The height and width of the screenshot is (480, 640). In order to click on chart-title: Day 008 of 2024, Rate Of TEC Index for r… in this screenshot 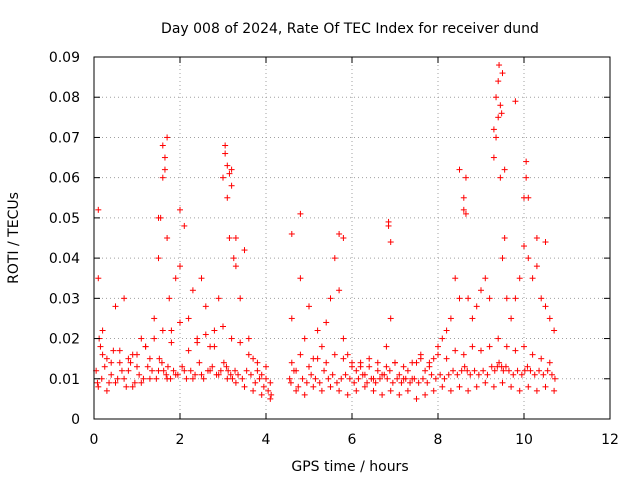, I will do `click(350, 29)`.